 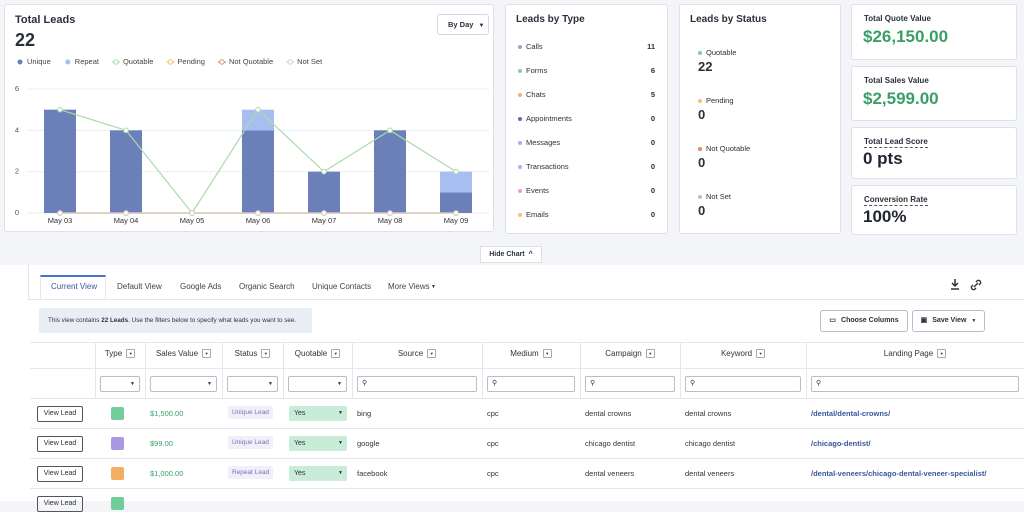 What do you see at coordinates (251, 472) in the screenshot?
I see `status-pill: Repeat Lead` at bounding box center [251, 472].